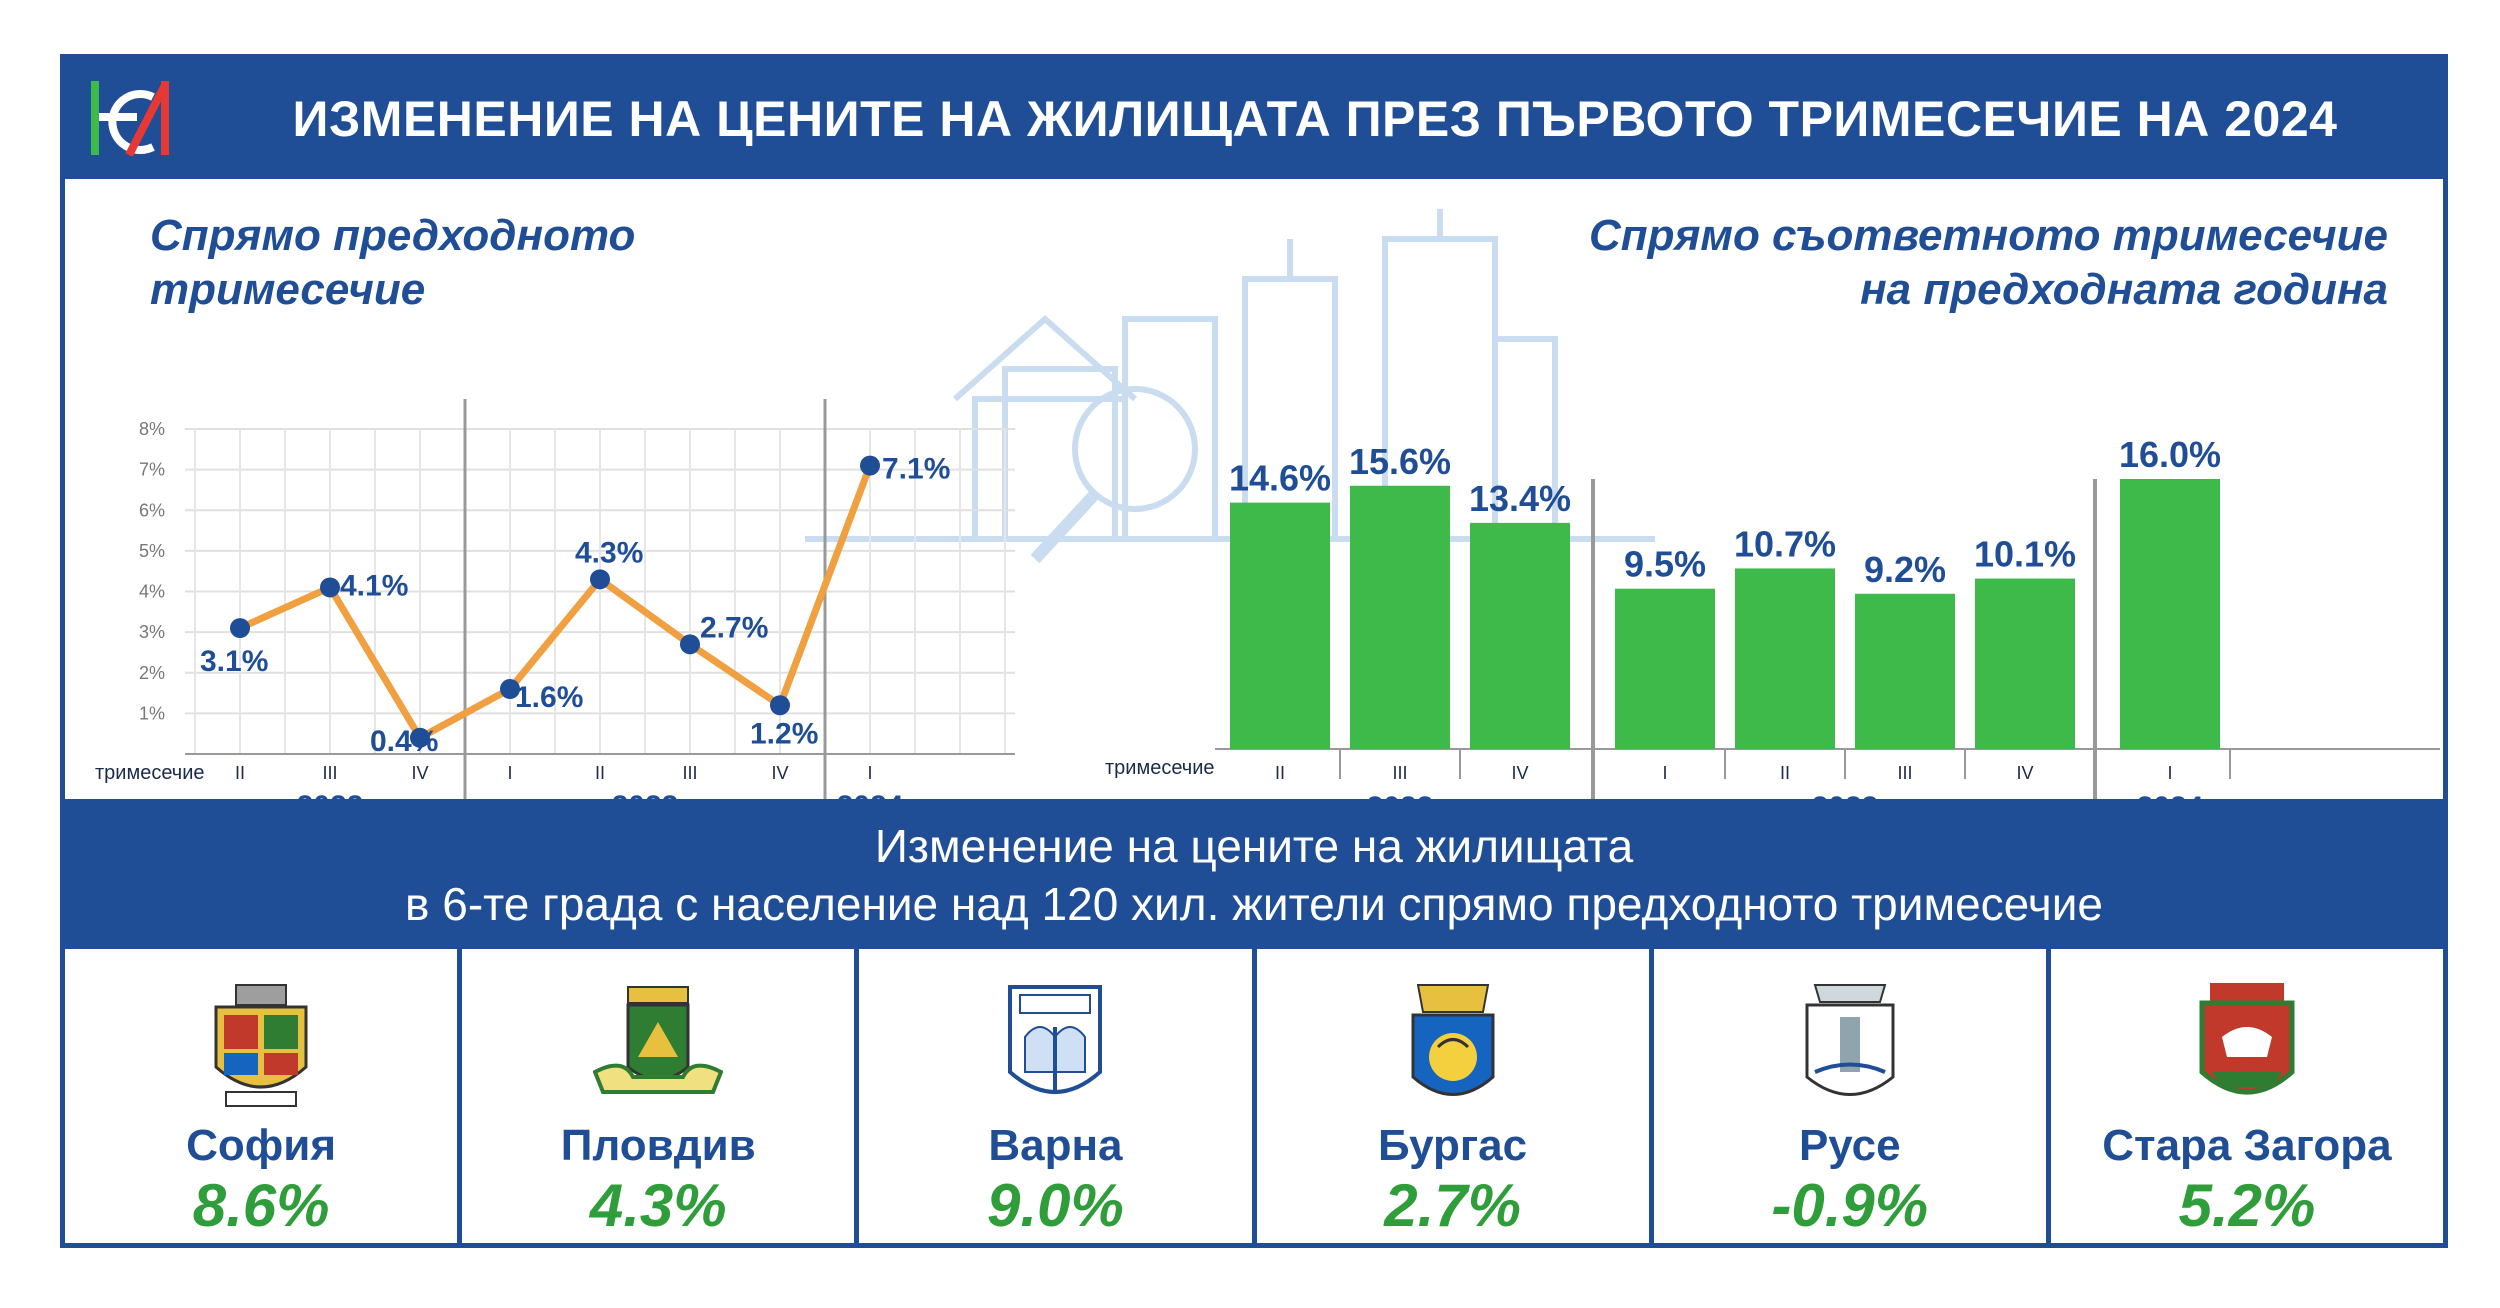 This screenshot has height=1308, width=2500. I want to click on city-change-value: 2.7%, so click(1452, 1205).